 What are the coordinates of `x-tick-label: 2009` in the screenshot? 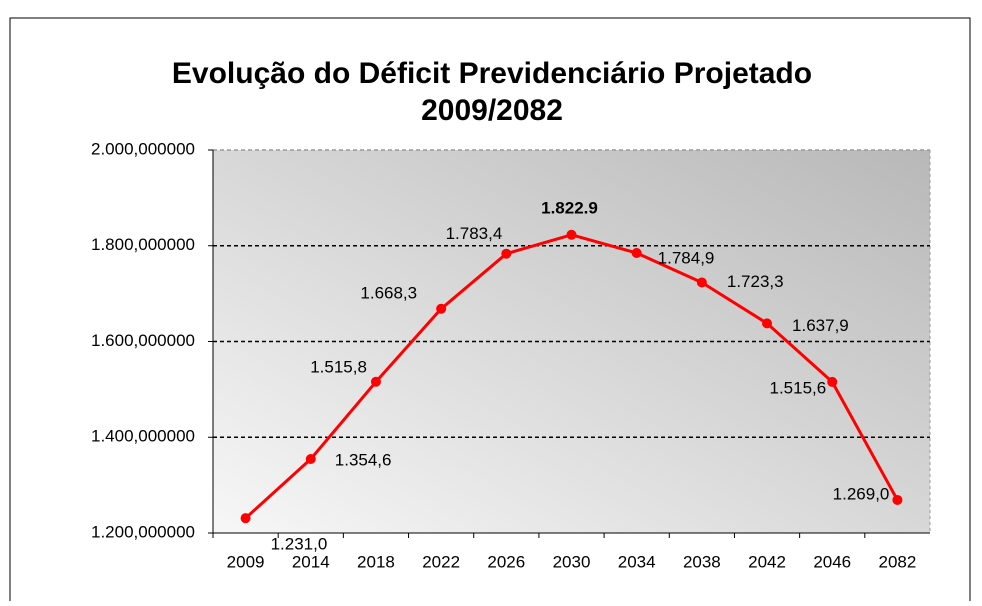 It's located at (246, 561).